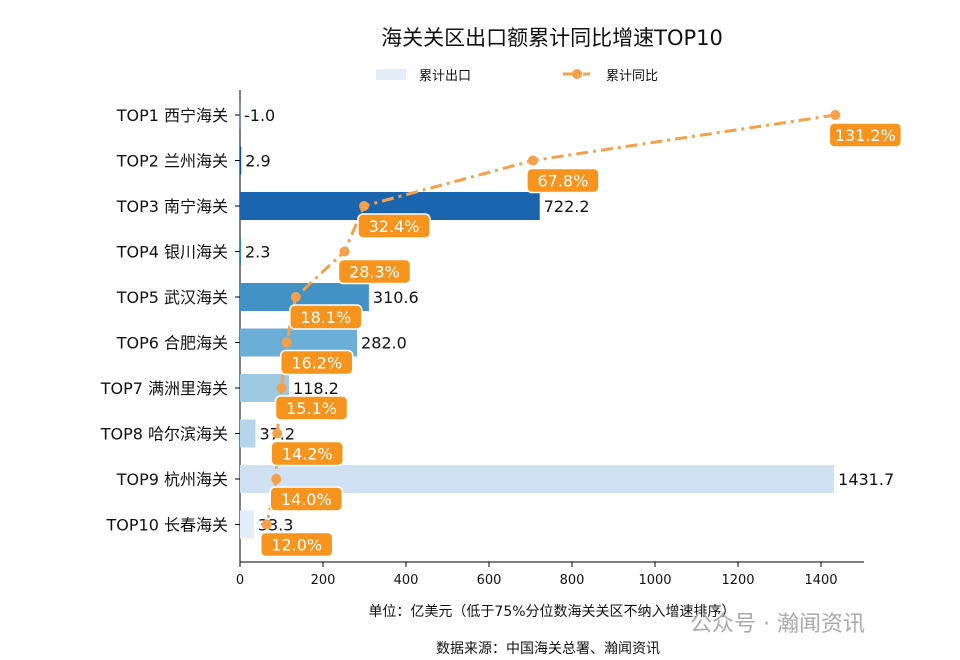 The width and height of the screenshot is (960, 660). I want to click on line-value-label: 32.4%, so click(394, 226).